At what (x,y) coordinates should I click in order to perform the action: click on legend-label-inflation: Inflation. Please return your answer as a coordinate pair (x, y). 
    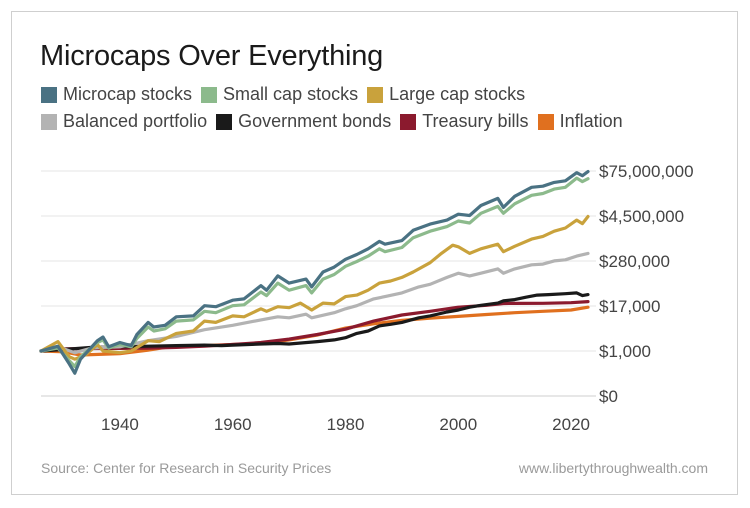
    Looking at the image, I should click on (591, 121).